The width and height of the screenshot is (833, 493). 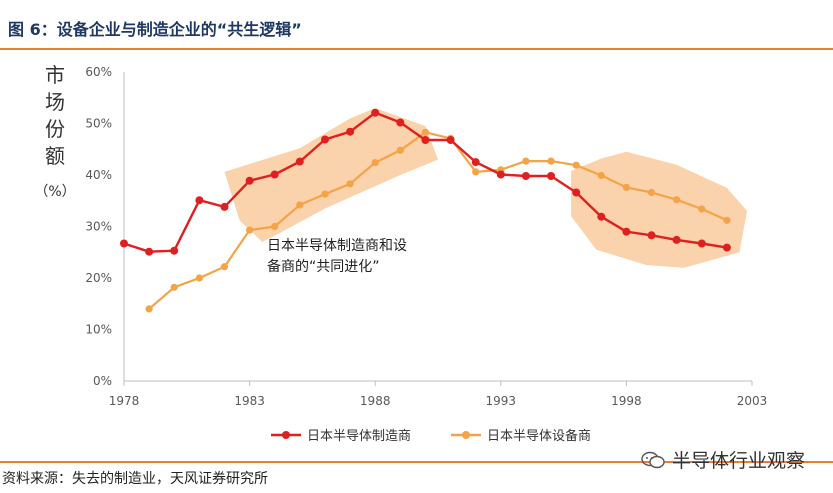 What do you see at coordinates (416, 49) in the screenshot?
I see `title-rule` at bounding box center [416, 49].